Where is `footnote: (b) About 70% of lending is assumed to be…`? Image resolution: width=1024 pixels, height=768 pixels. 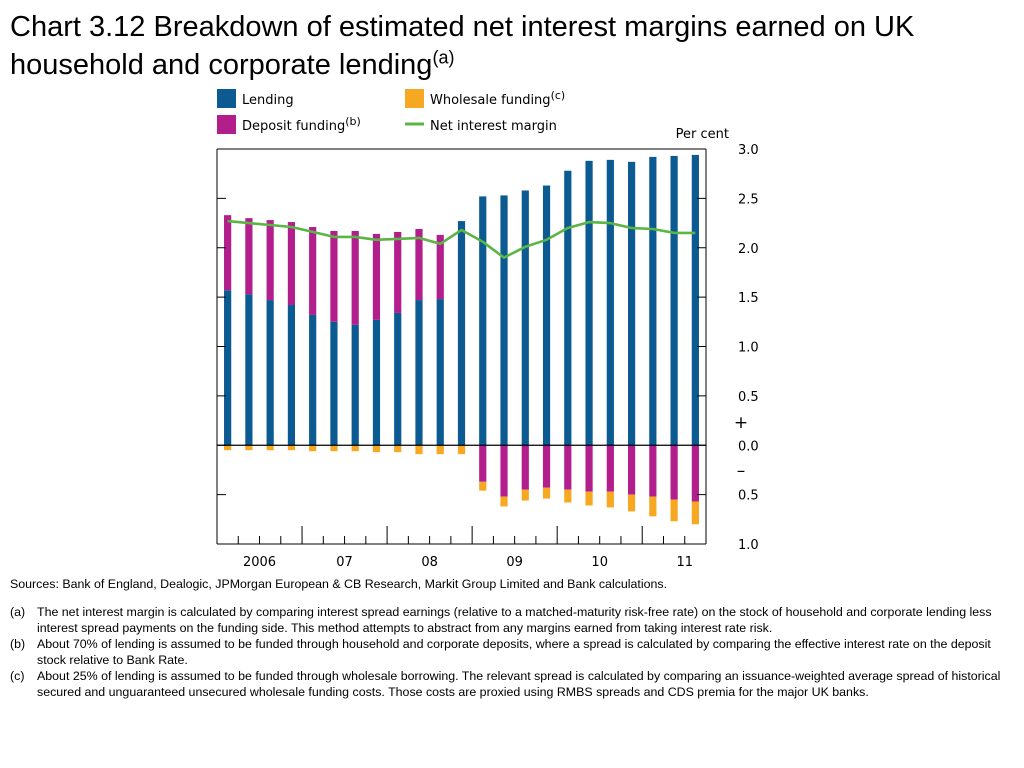
footnote: (b) About 70% of lending is assumed to be… is located at coordinates (512, 652).